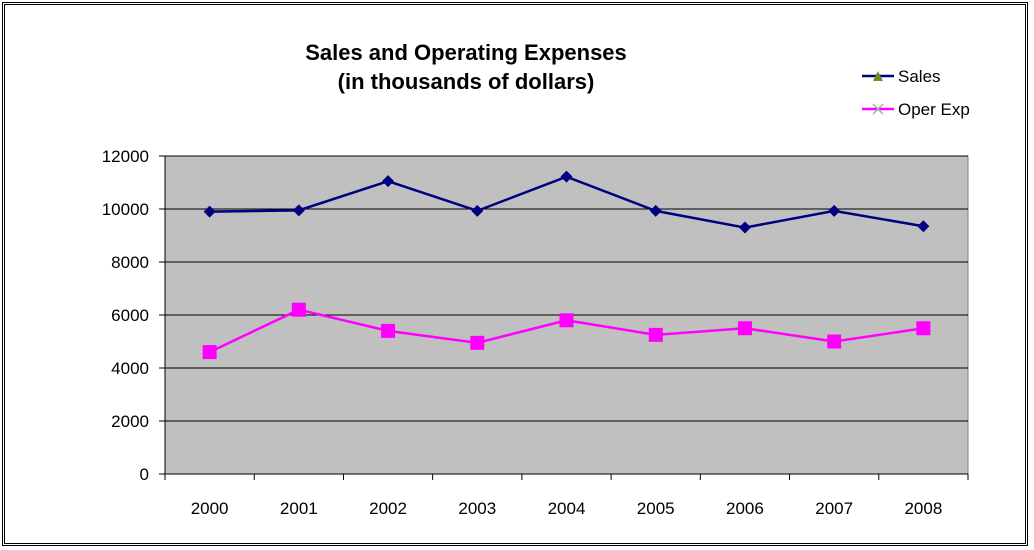 The width and height of the screenshot is (1034, 550). Describe the element at coordinates (125, 209) in the screenshot. I see `y-tick-label: 10000` at that location.